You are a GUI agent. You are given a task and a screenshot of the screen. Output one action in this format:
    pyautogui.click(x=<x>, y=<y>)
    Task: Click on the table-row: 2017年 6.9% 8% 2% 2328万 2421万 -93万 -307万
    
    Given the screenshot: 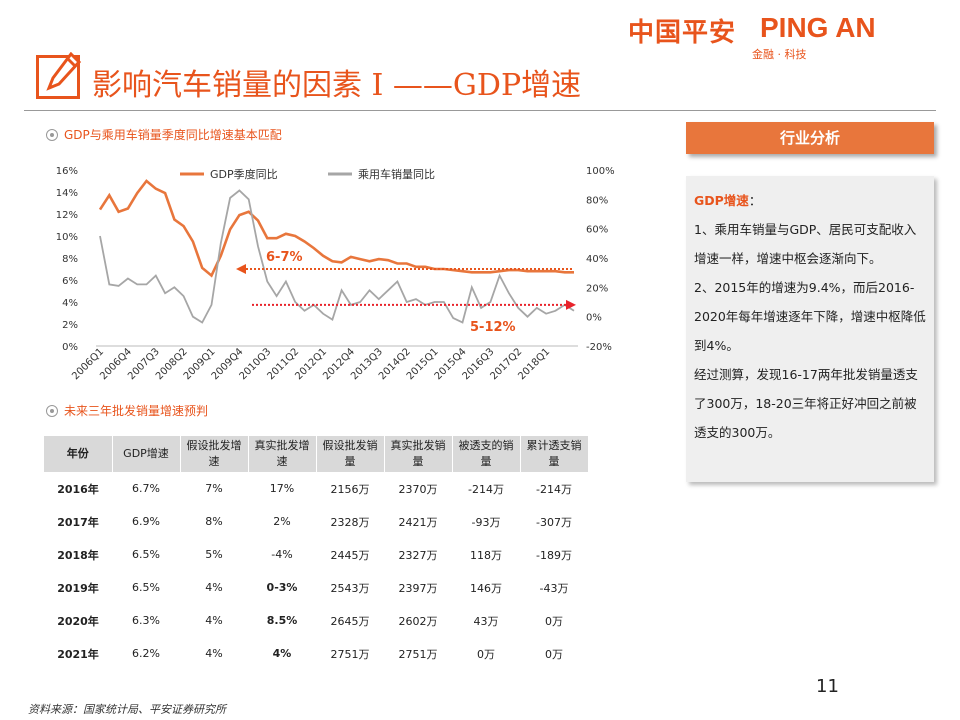 What is the action you would take?
    pyautogui.click(x=316, y=521)
    